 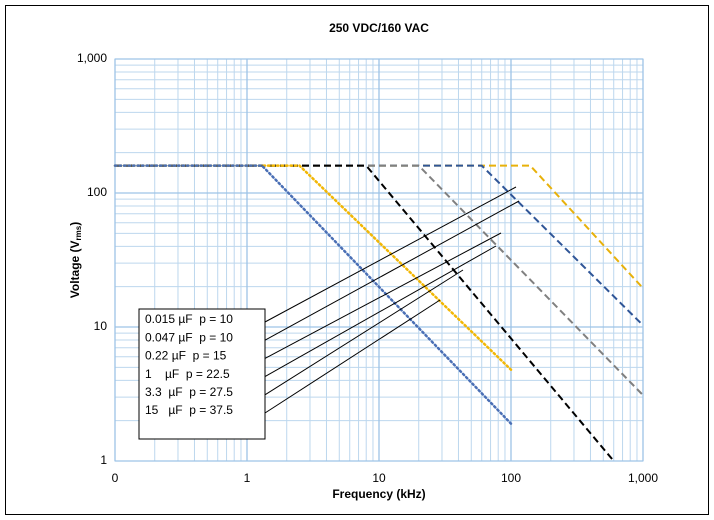 I want to click on y-label-suffix: ), so click(x=75, y=224).